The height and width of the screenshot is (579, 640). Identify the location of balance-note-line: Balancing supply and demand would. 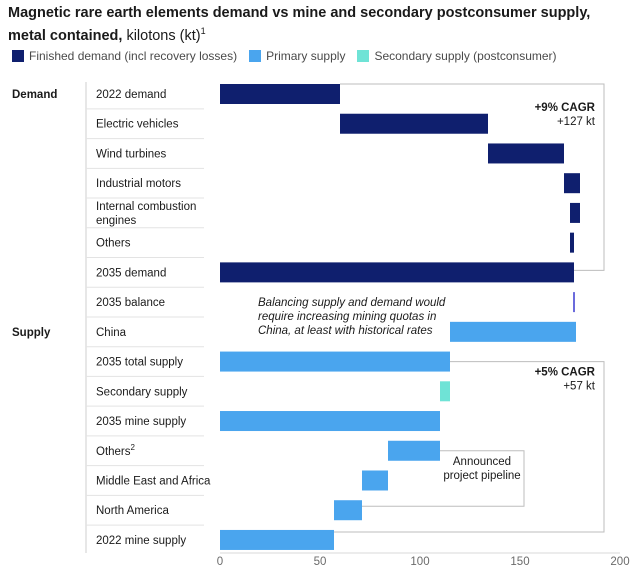
(352, 303).